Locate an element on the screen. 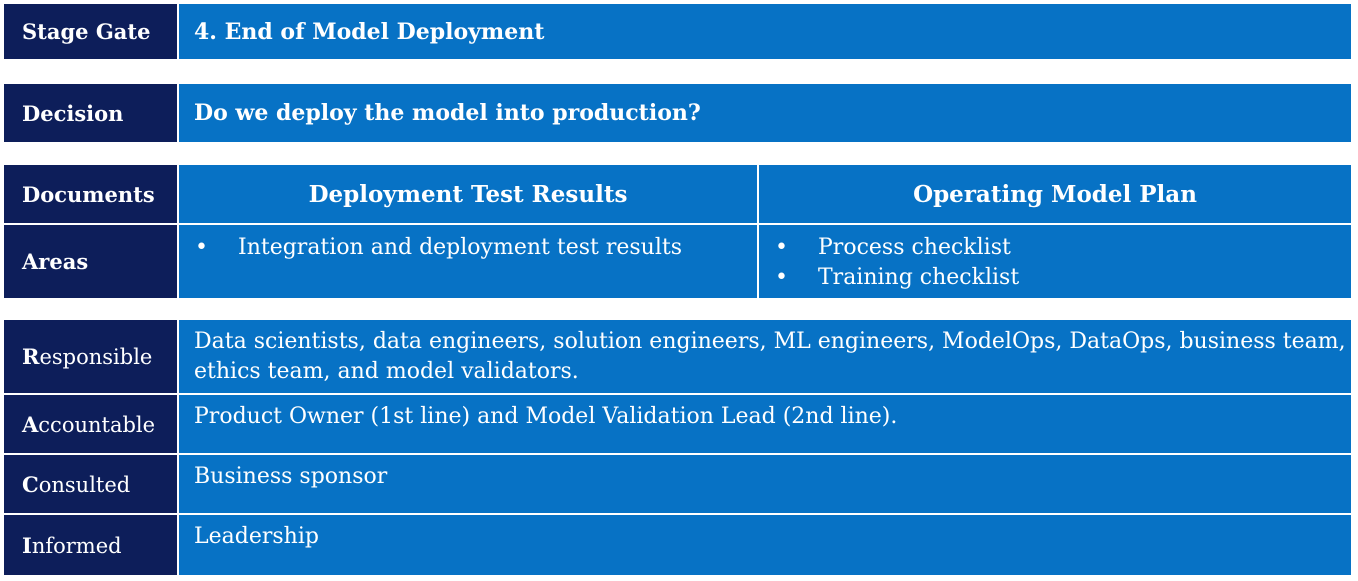 Image resolution: width=1358 pixels, height=581 pixels. list-item: Integration and deployment test results is located at coordinates (474, 248).